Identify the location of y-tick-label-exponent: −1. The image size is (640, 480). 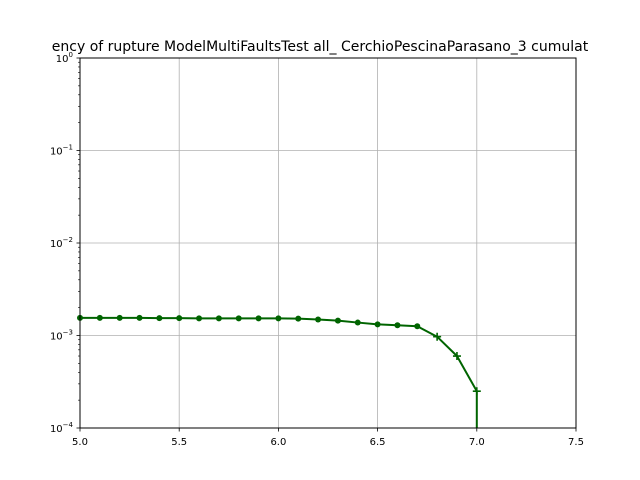
(68, 148).